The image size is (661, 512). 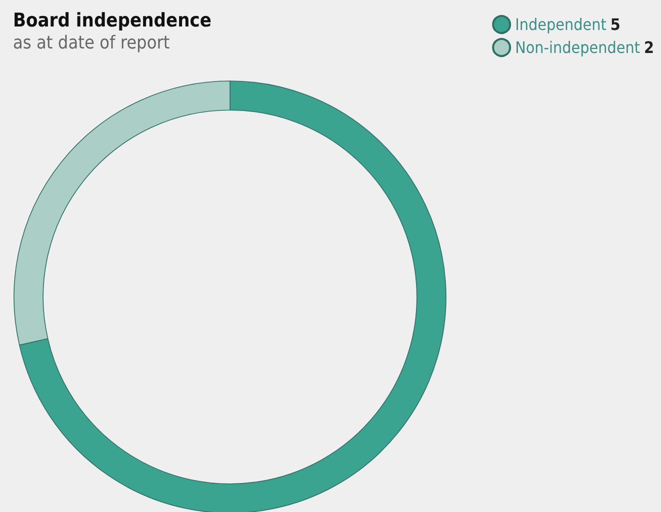 I want to click on legend-label: Non-independent, so click(x=577, y=47).